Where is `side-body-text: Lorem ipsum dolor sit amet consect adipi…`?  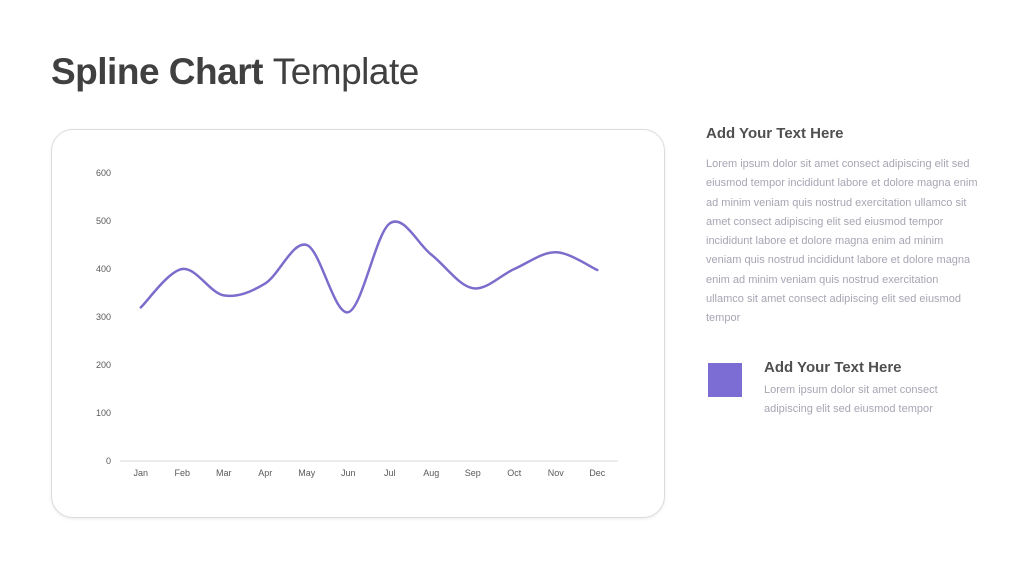 side-body-text: Lorem ipsum dolor sit amet consect adipi… is located at coordinates (842, 241).